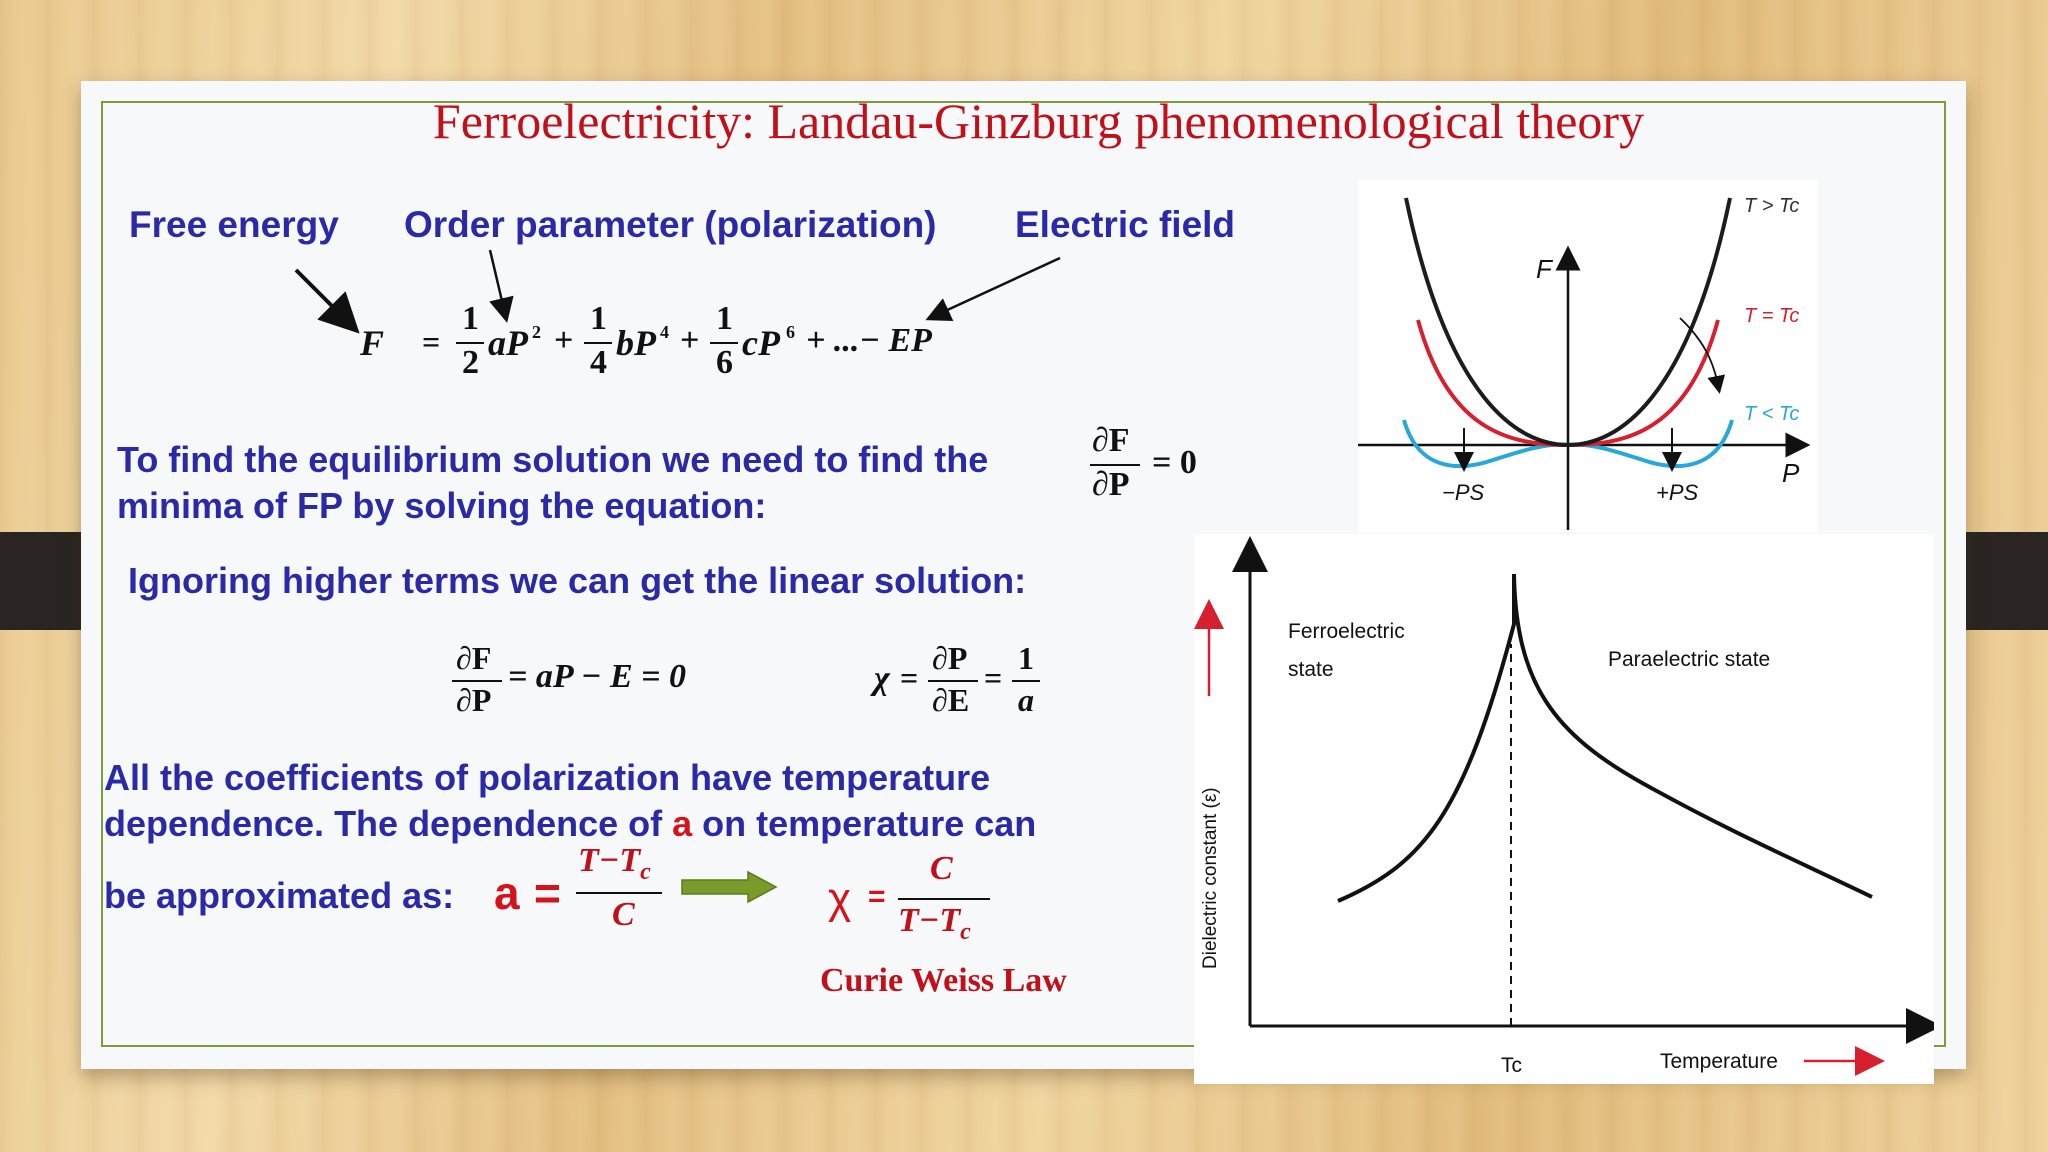  I want to click on coefficients-line-2c: on temperature can, so click(869, 823).